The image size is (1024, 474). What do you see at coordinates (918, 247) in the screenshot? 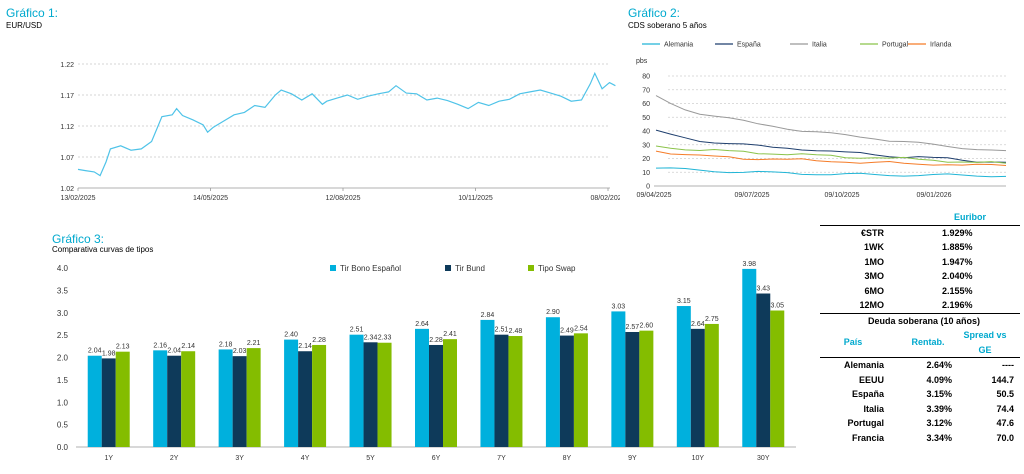
I see `euribor-row: 1WK 1.885%` at bounding box center [918, 247].